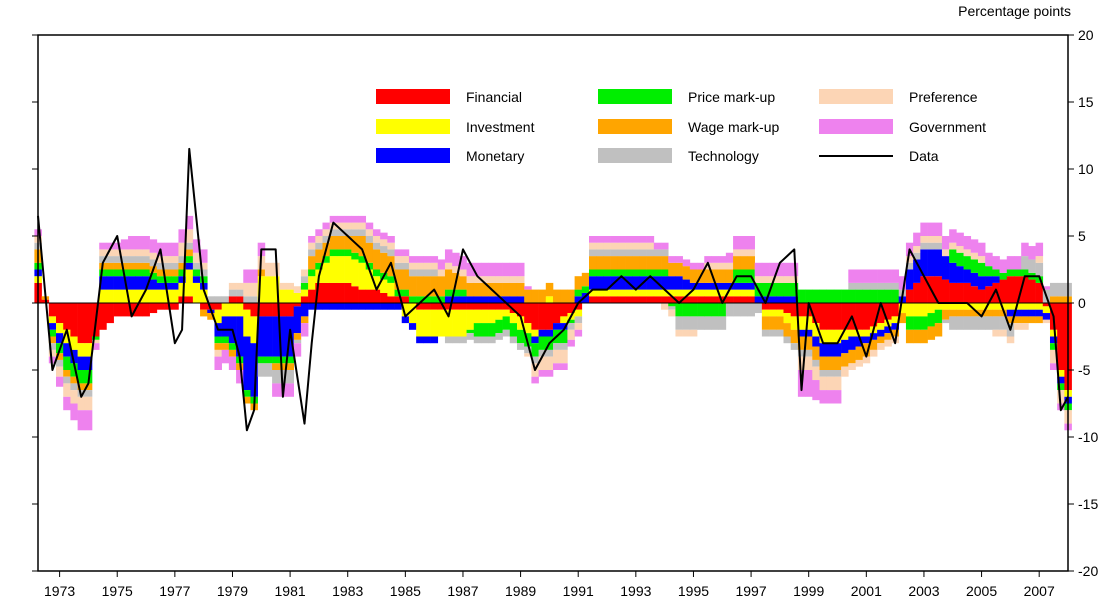 This screenshot has height=610, width=1105. I want to click on x-tick-label: 2005, so click(981, 591).